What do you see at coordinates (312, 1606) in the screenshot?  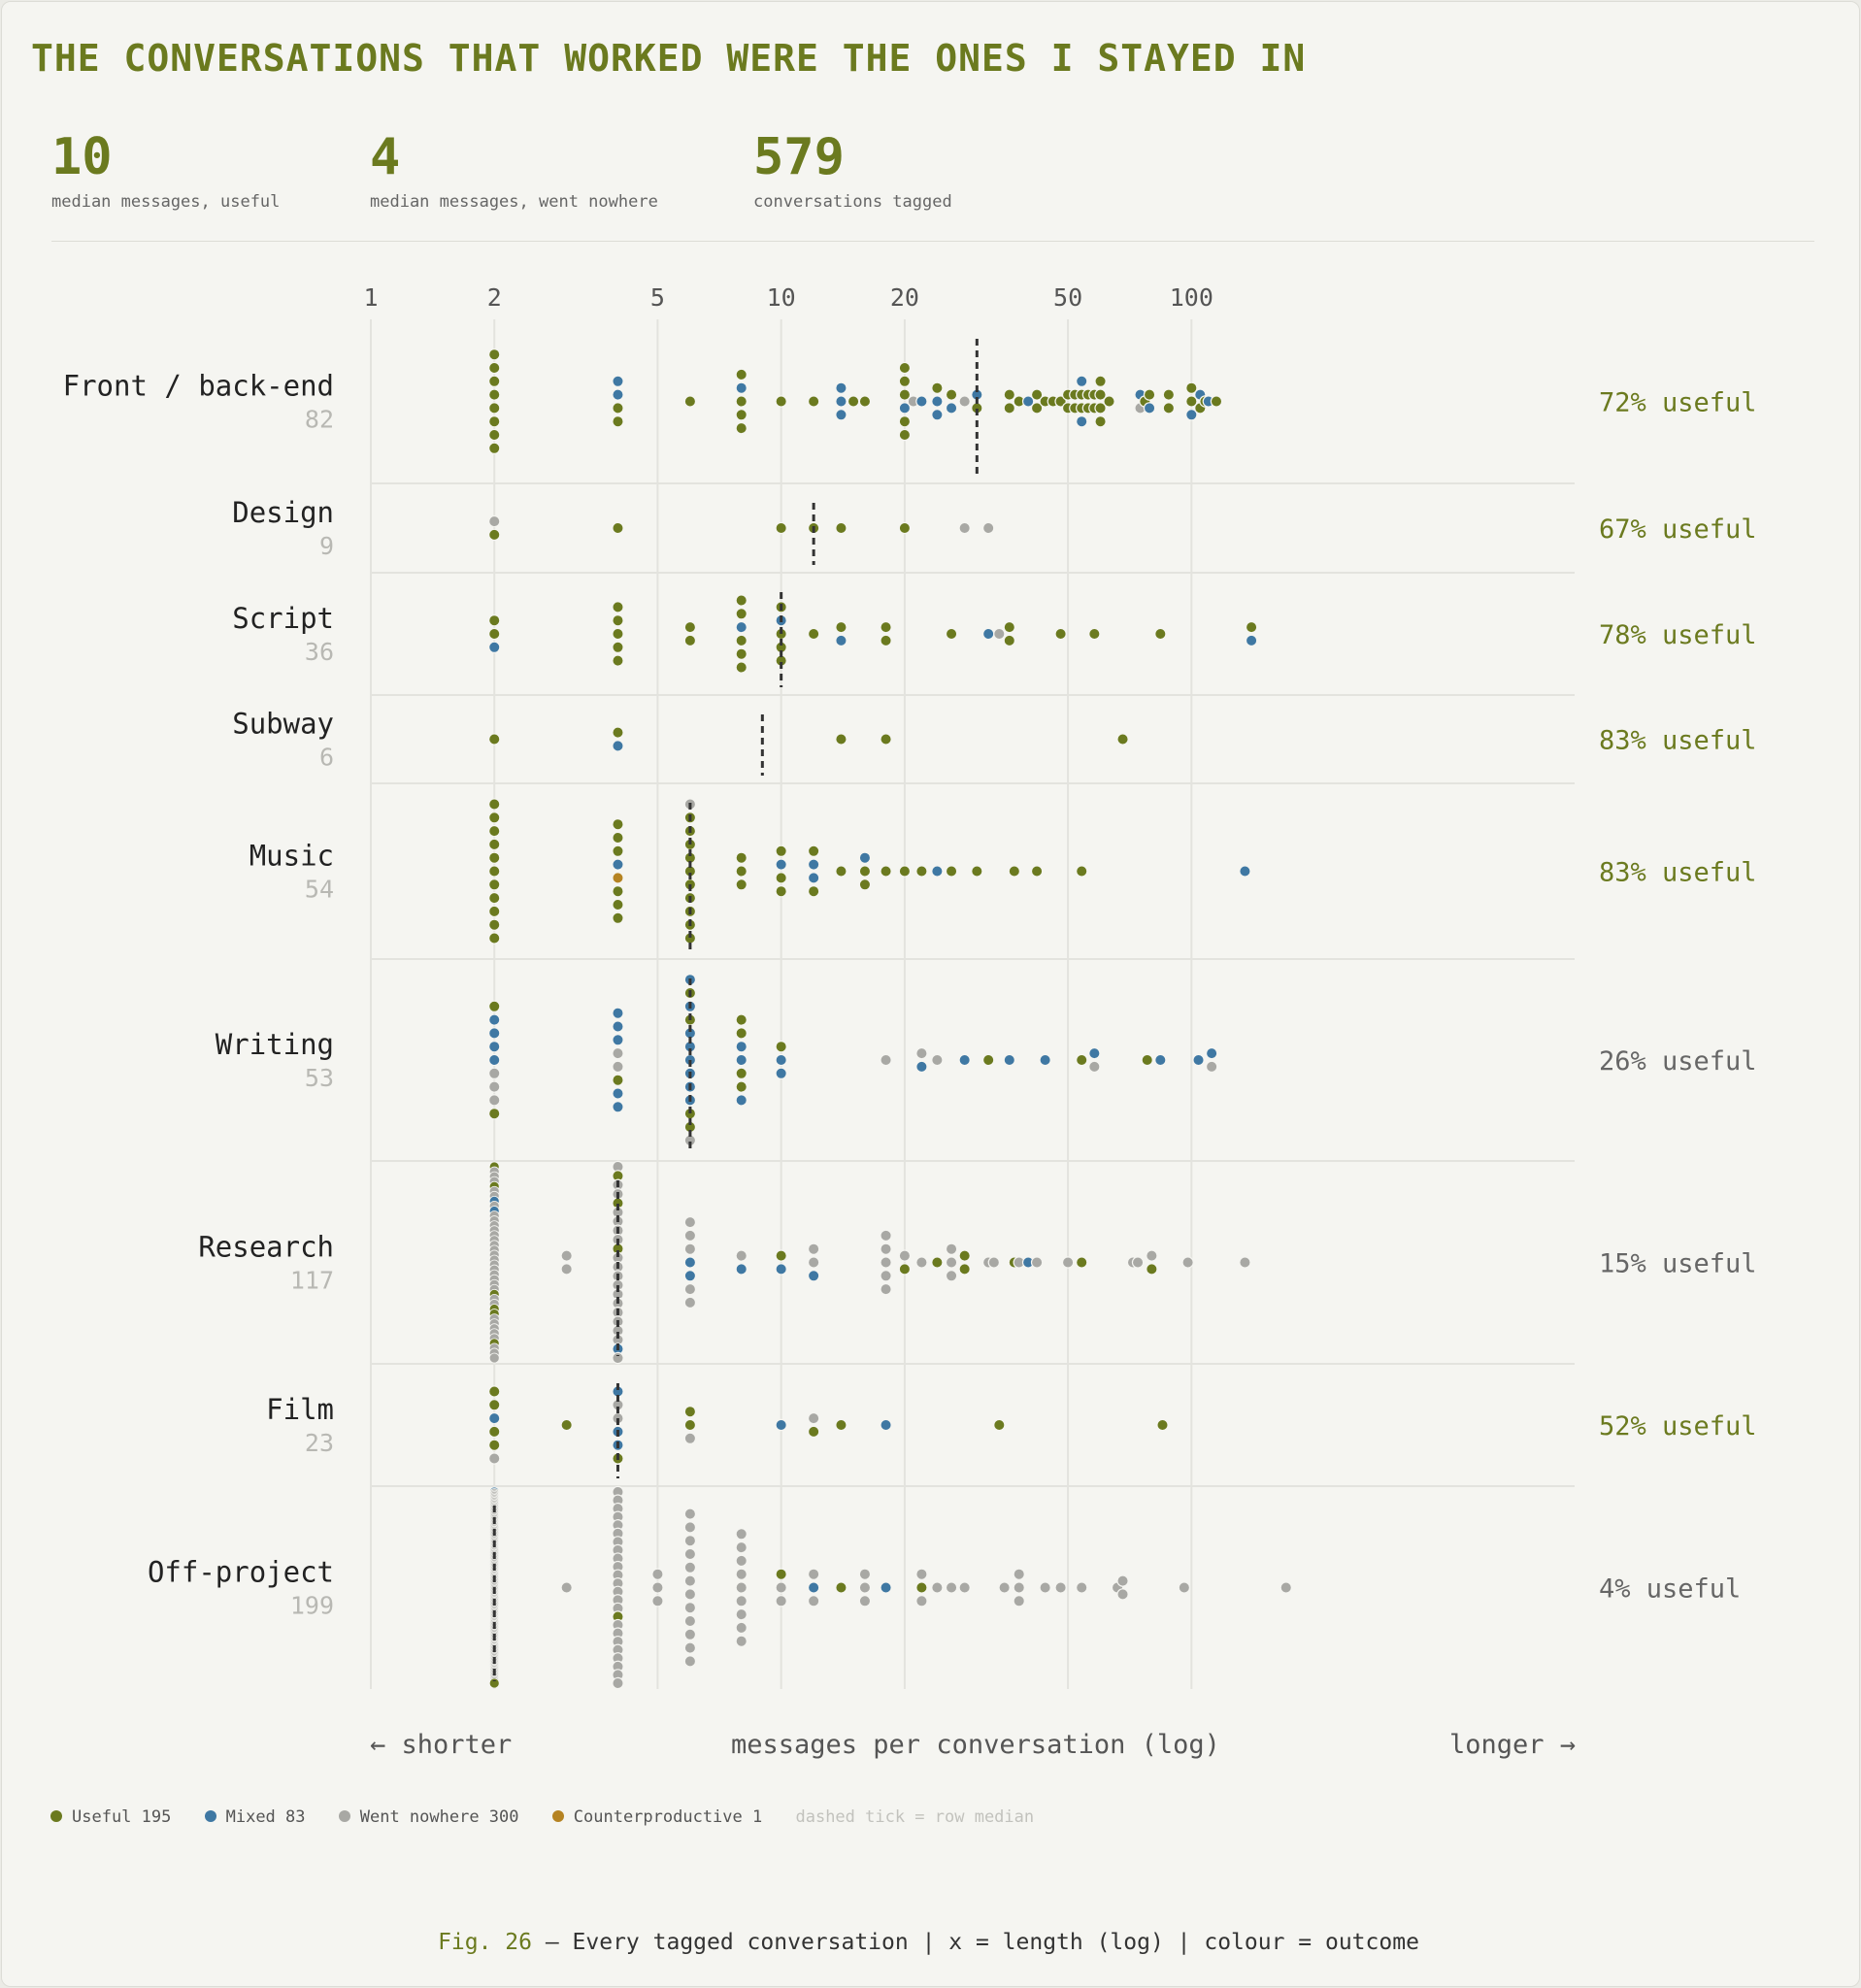 I see `row-count: 199` at bounding box center [312, 1606].